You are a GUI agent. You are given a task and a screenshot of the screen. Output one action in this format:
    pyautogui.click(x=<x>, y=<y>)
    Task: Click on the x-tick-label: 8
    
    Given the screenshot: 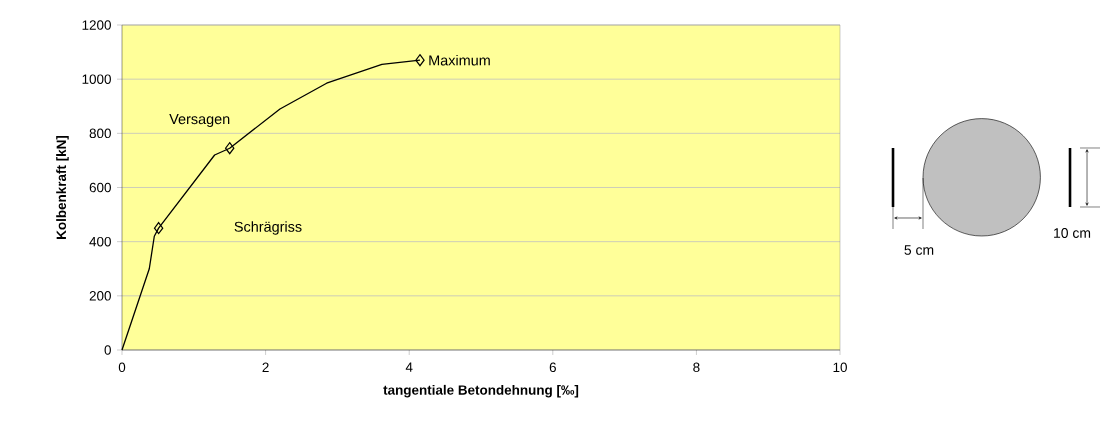 What is the action you would take?
    pyautogui.click(x=696, y=367)
    